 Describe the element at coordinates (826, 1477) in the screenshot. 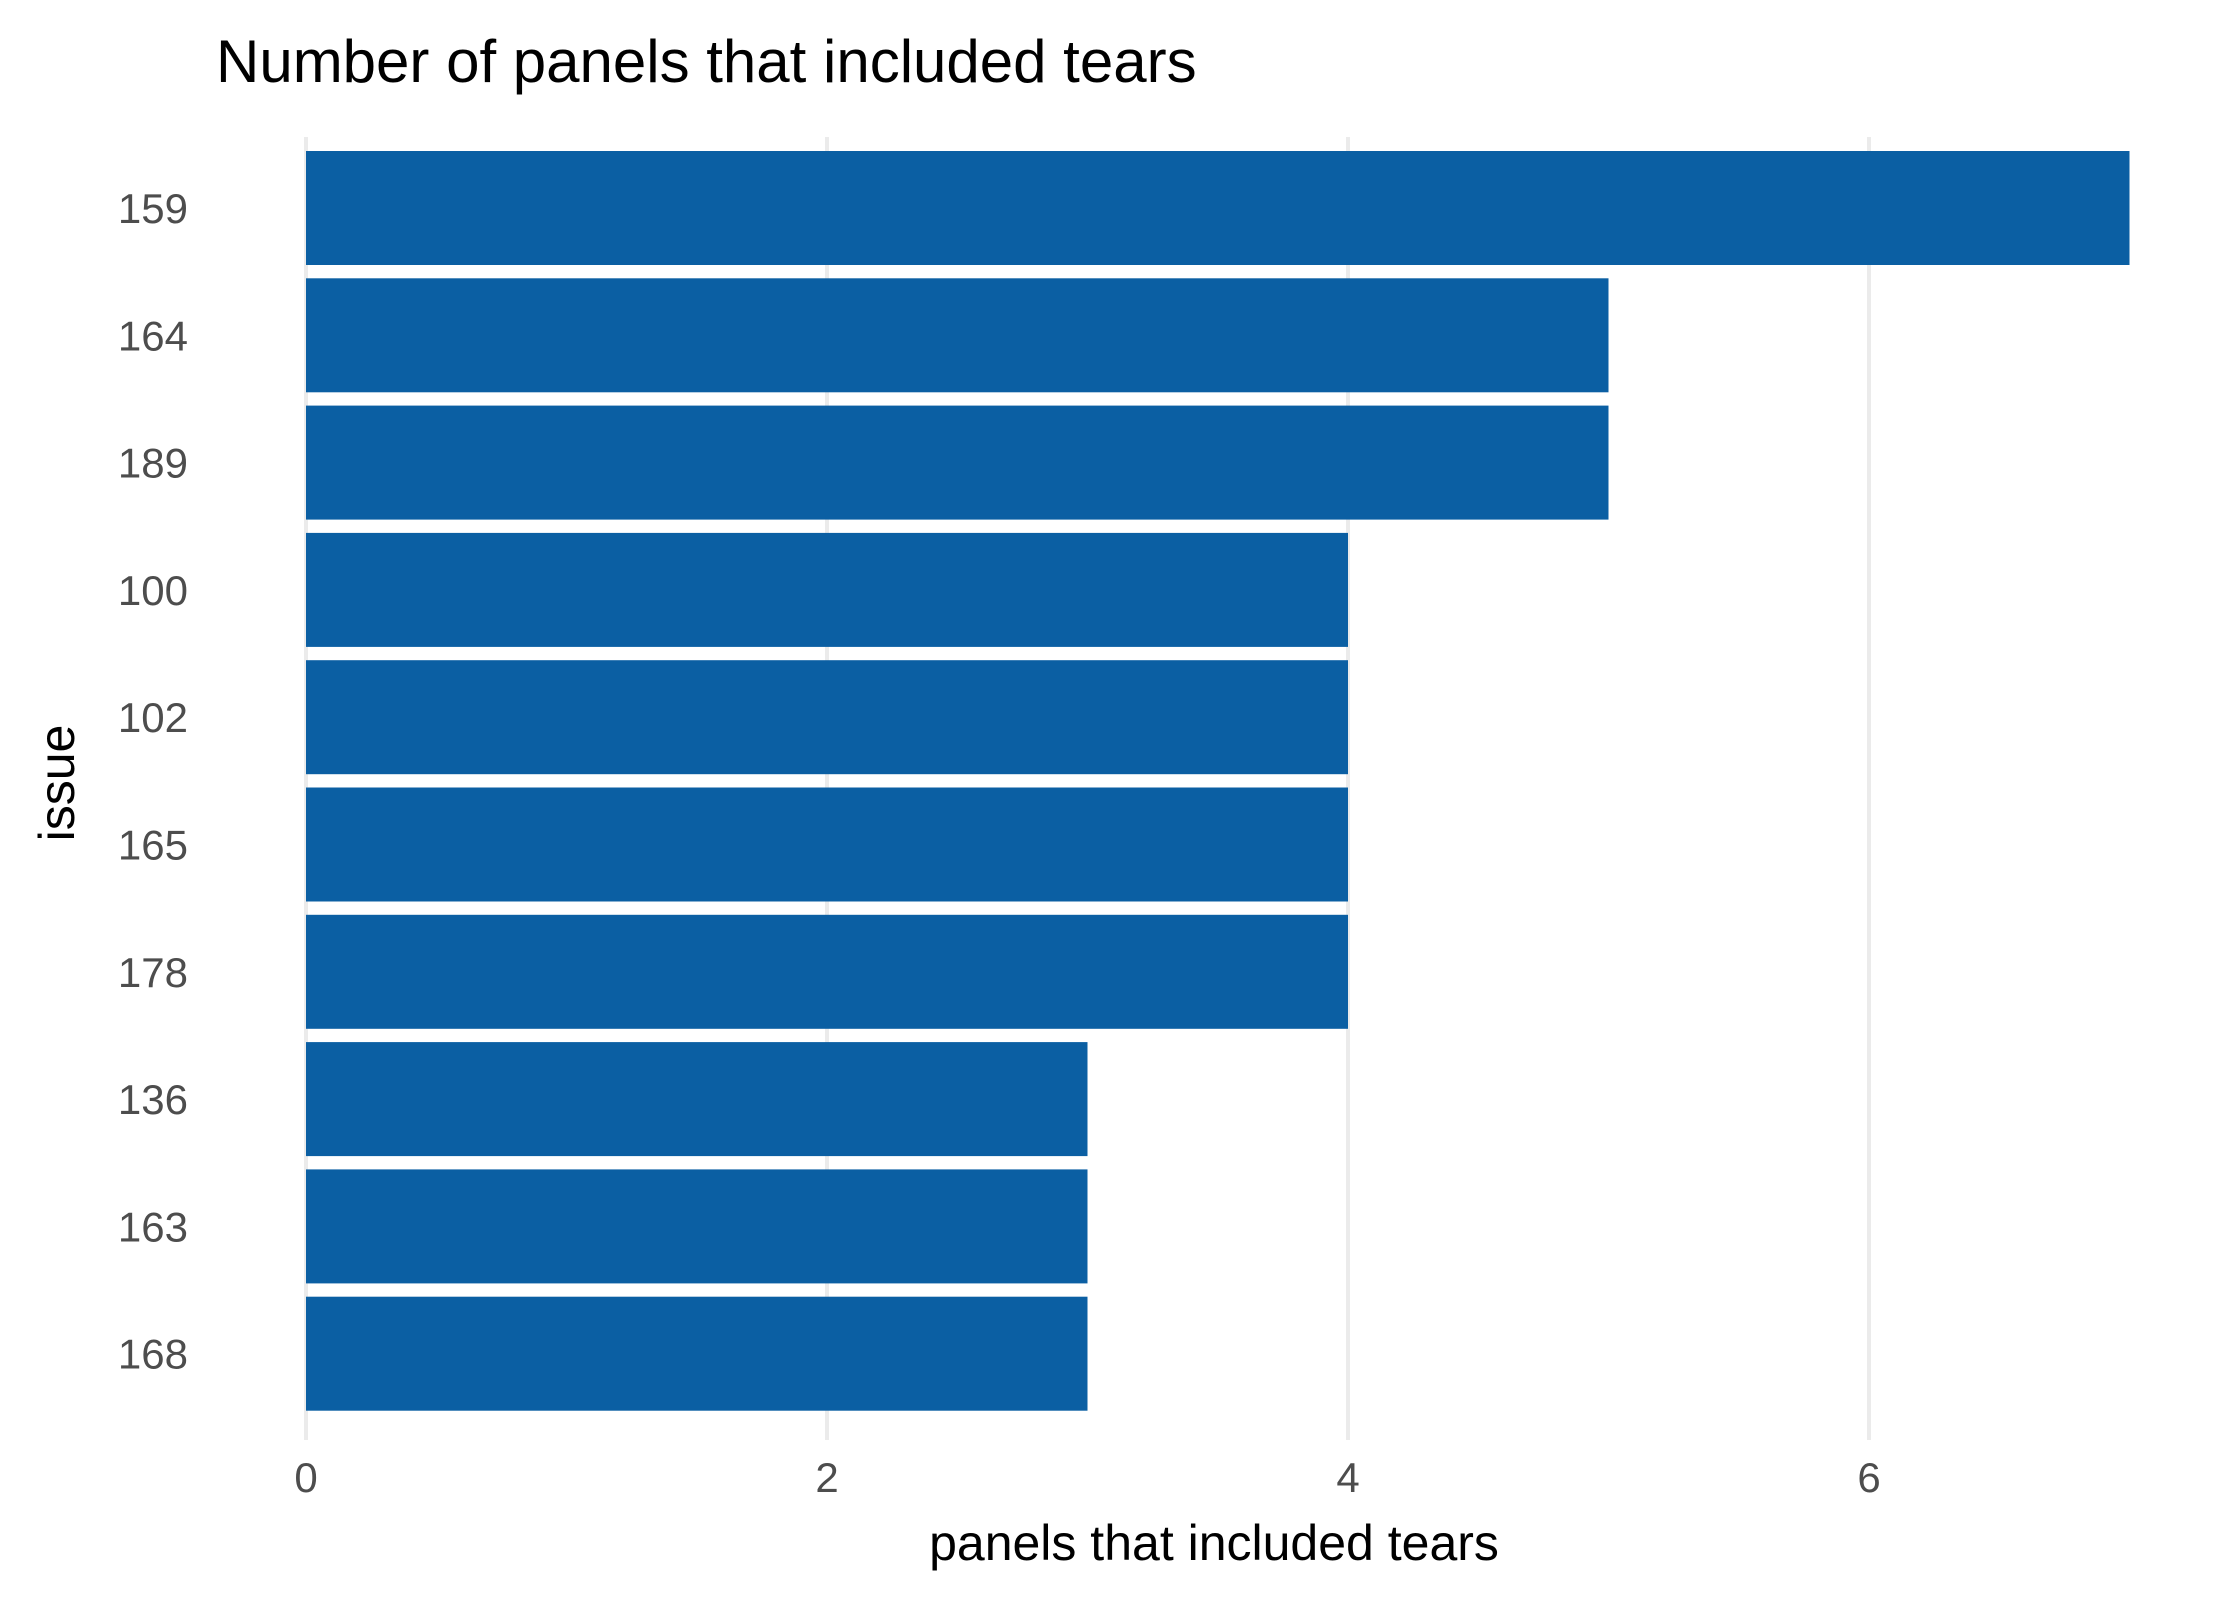

I see `x-tick-label: 2` at that location.